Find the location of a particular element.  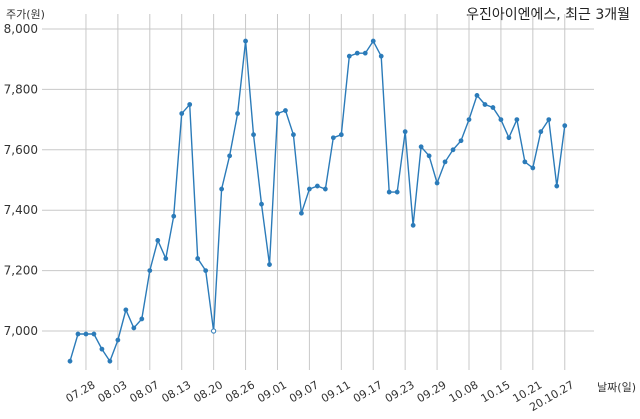

x-axis-title: 날짜(일) is located at coordinates (616, 387).